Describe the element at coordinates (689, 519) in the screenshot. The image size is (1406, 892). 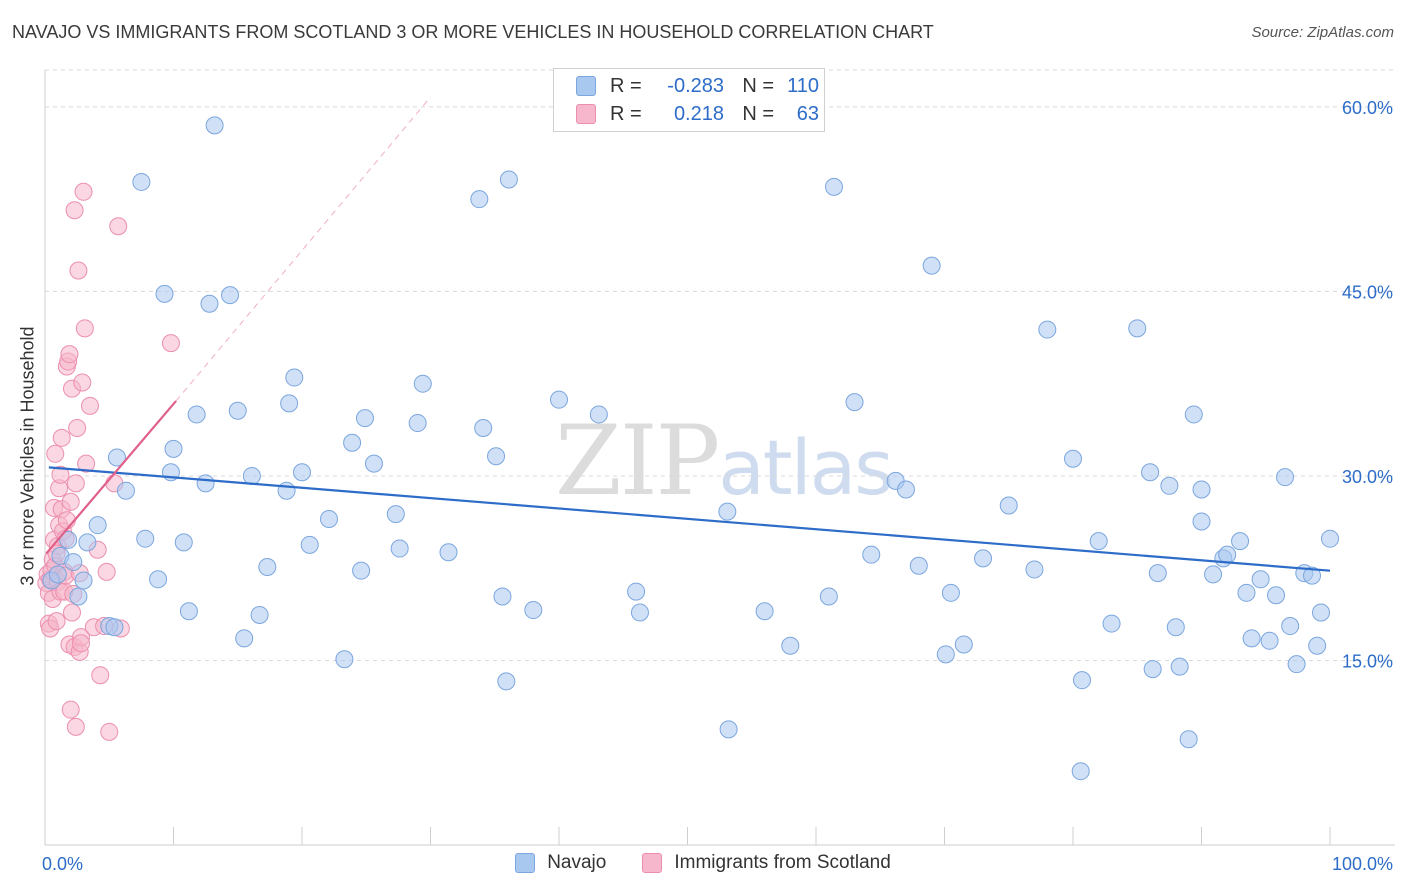
I see `navajo-trend-line` at that location.